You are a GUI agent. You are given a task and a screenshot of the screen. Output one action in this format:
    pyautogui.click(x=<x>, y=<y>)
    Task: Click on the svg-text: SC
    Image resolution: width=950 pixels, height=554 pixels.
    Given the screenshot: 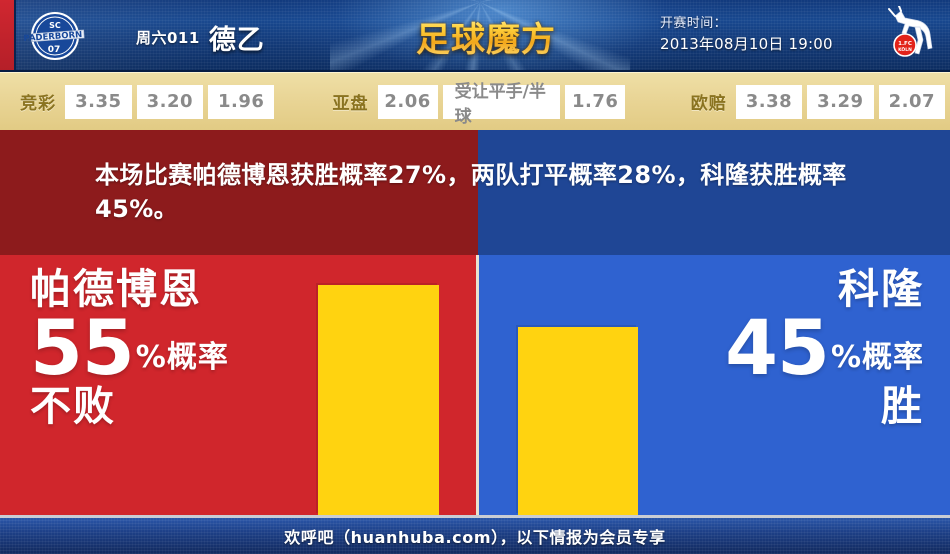 What is the action you would take?
    pyautogui.click(x=55, y=25)
    